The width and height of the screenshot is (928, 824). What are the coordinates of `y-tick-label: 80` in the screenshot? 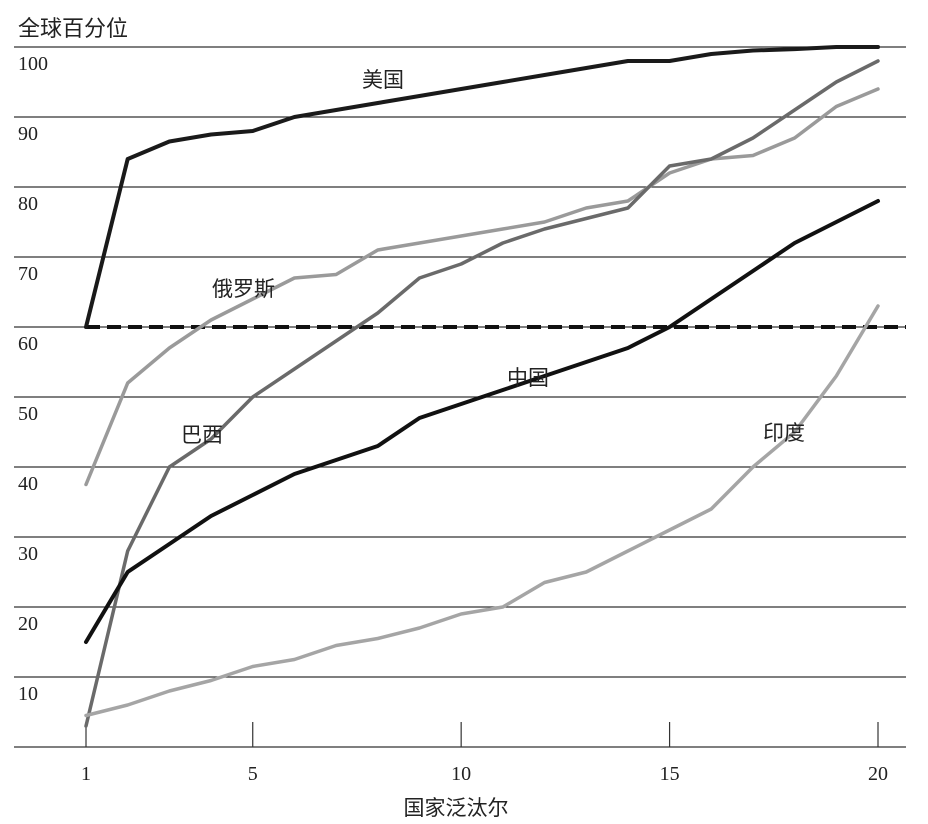 It's located at (28, 204).